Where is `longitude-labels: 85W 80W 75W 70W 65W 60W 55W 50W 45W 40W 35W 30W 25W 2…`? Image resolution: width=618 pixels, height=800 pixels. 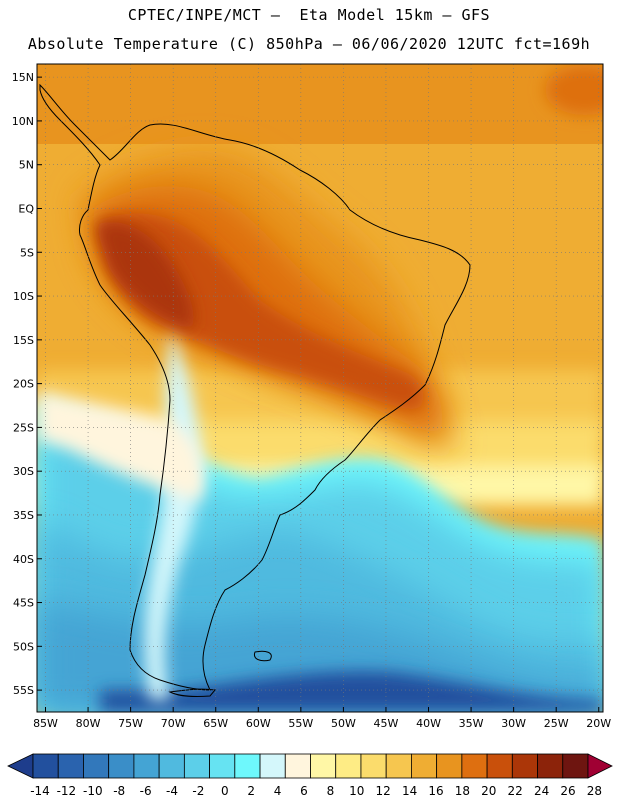
longitude-labels: 85W 80W 75W 70W 65W 60W 55W 50W 45W 40W 35W 30W 25W 2… is located at coordinates (322, 718).